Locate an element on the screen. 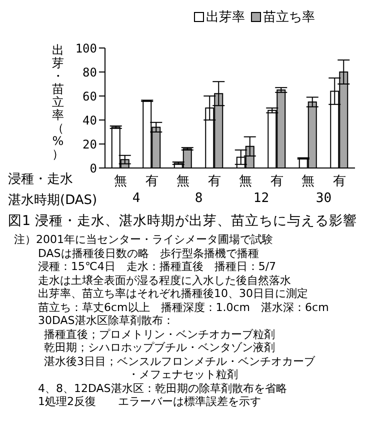  text: 12 is located at coordinates (261, 198).